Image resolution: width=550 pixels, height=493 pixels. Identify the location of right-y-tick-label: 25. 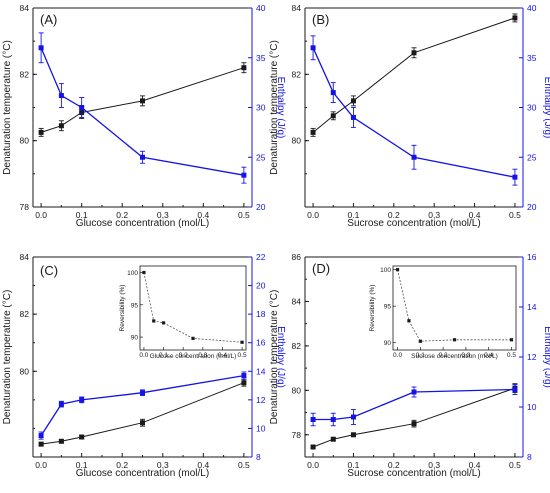
(532, 157).